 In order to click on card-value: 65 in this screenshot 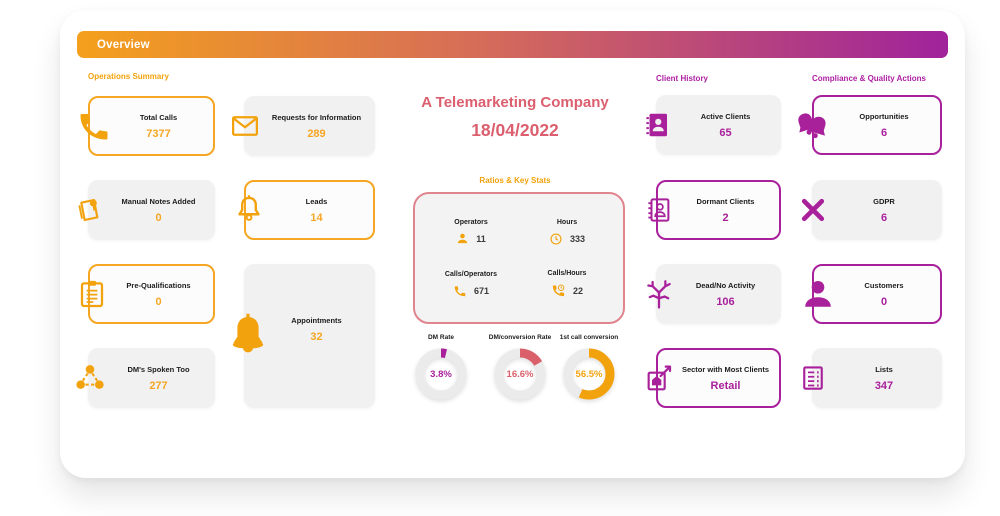, I will do `click(725, 132)`.